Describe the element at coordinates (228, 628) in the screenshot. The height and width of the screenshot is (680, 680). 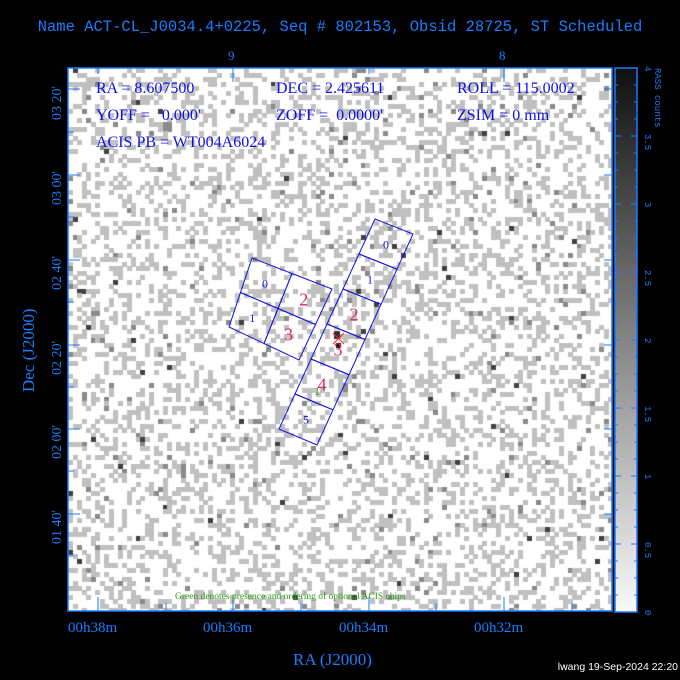
I see `ra-tick-label: 00h36m` at that location.